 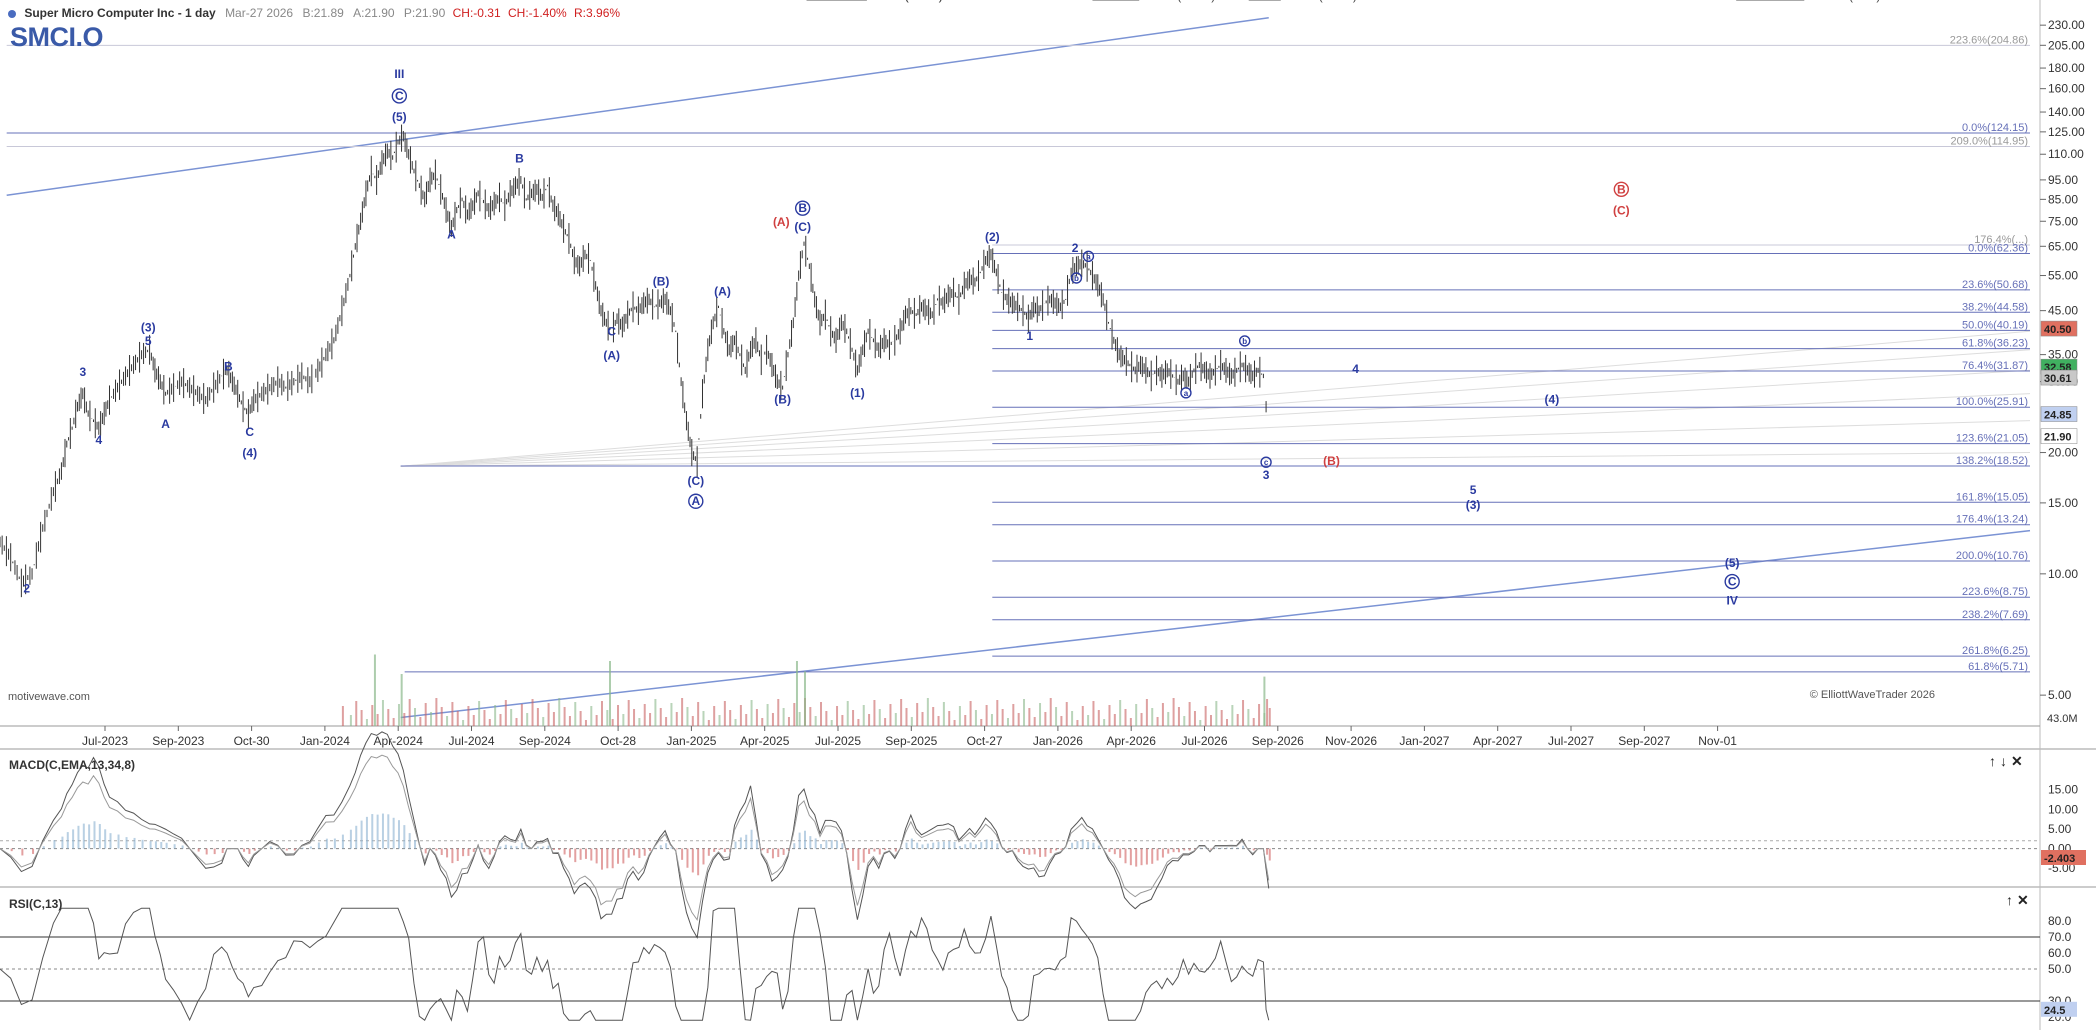 What do you see at coordinates (2066, 89) in the screenshot?
I see `price-tick-label: 160.00` at bounding box center [2066, 89].